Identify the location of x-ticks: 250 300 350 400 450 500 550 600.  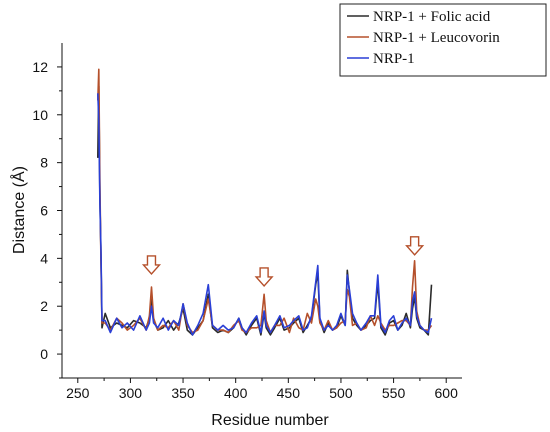
(262, 389).